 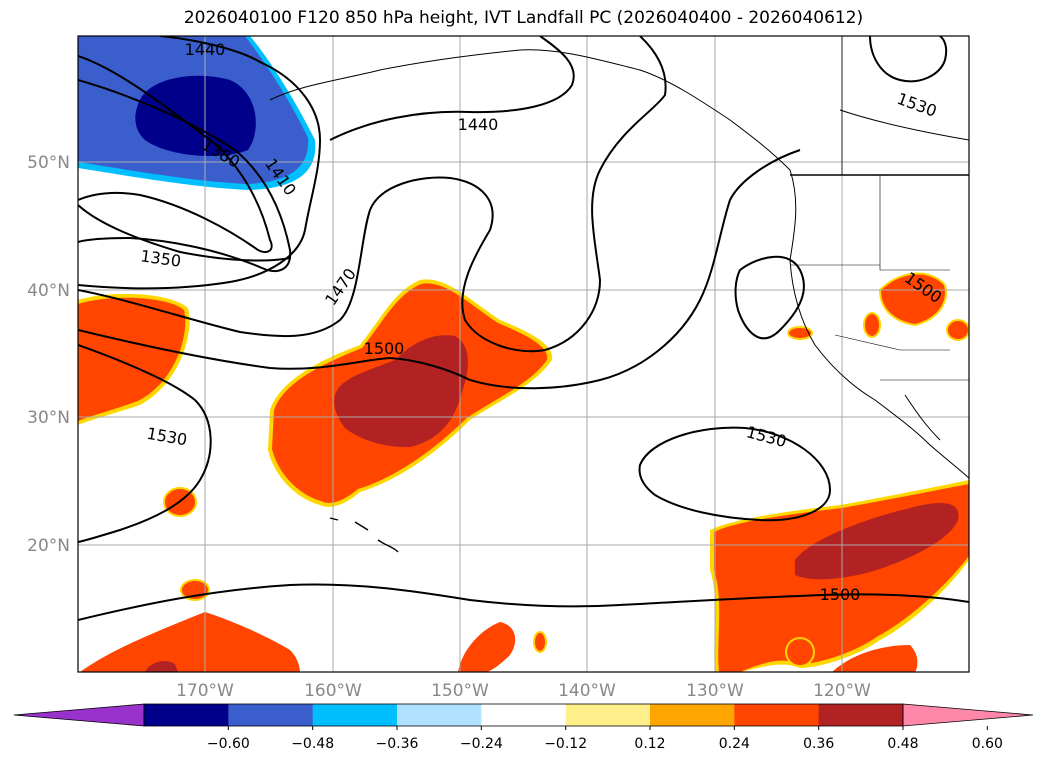 What do you see at coordinates (48, 546) in the screenshot?
I see `lat-label-20n: 20°N` at bounding box center [48, 546].